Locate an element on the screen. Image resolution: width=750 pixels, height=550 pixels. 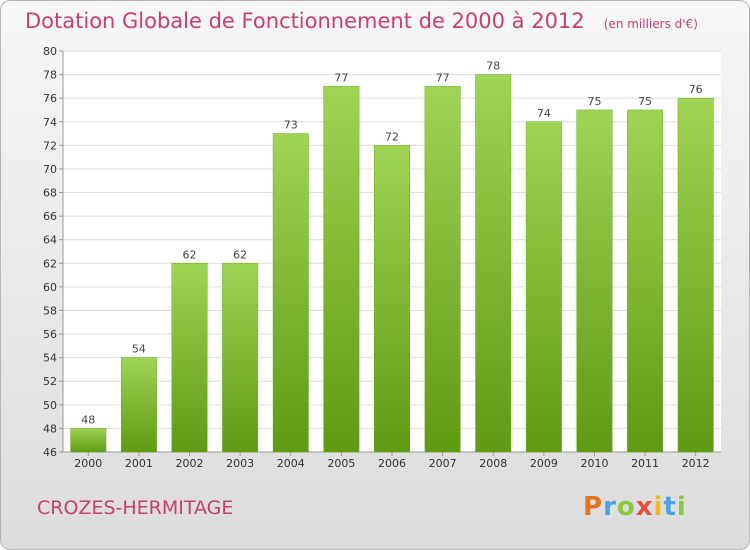
bar-2007 is located at coordinates (442, 269).